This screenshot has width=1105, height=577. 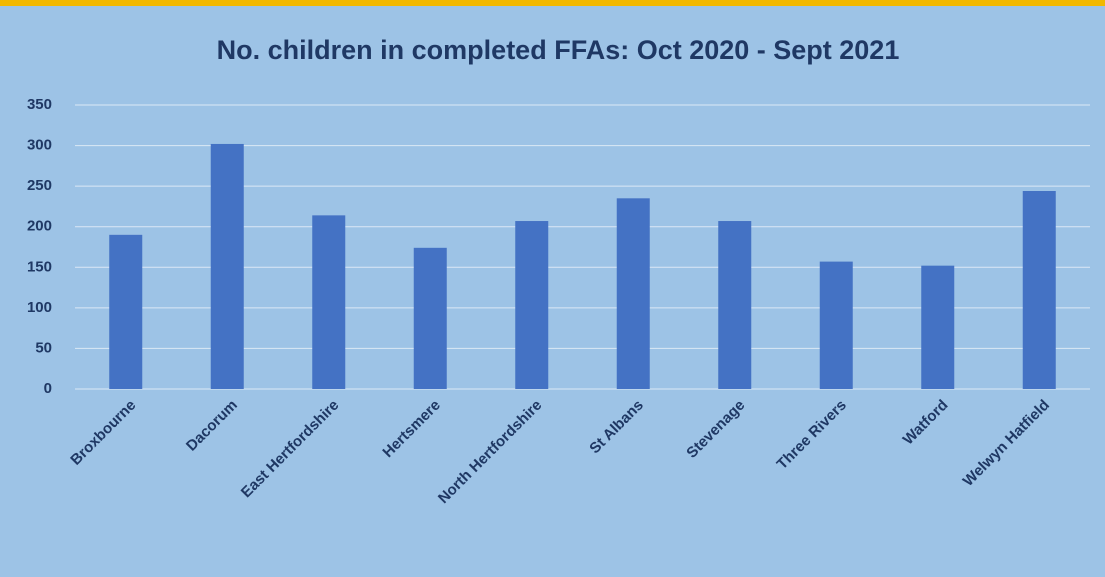 What do you see at coordinates (43, 347) in the screenshot?
I see `y-tick-label: 50` at bounding box center [43, 347].